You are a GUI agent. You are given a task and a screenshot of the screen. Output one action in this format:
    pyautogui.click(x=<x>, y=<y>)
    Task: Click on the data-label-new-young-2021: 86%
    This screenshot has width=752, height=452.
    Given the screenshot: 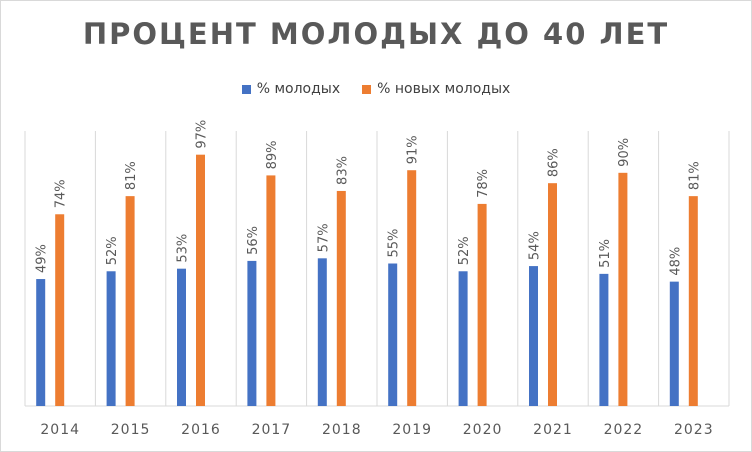 What is the action you would take?
    pyautogui.click(x=554, y=162)
    